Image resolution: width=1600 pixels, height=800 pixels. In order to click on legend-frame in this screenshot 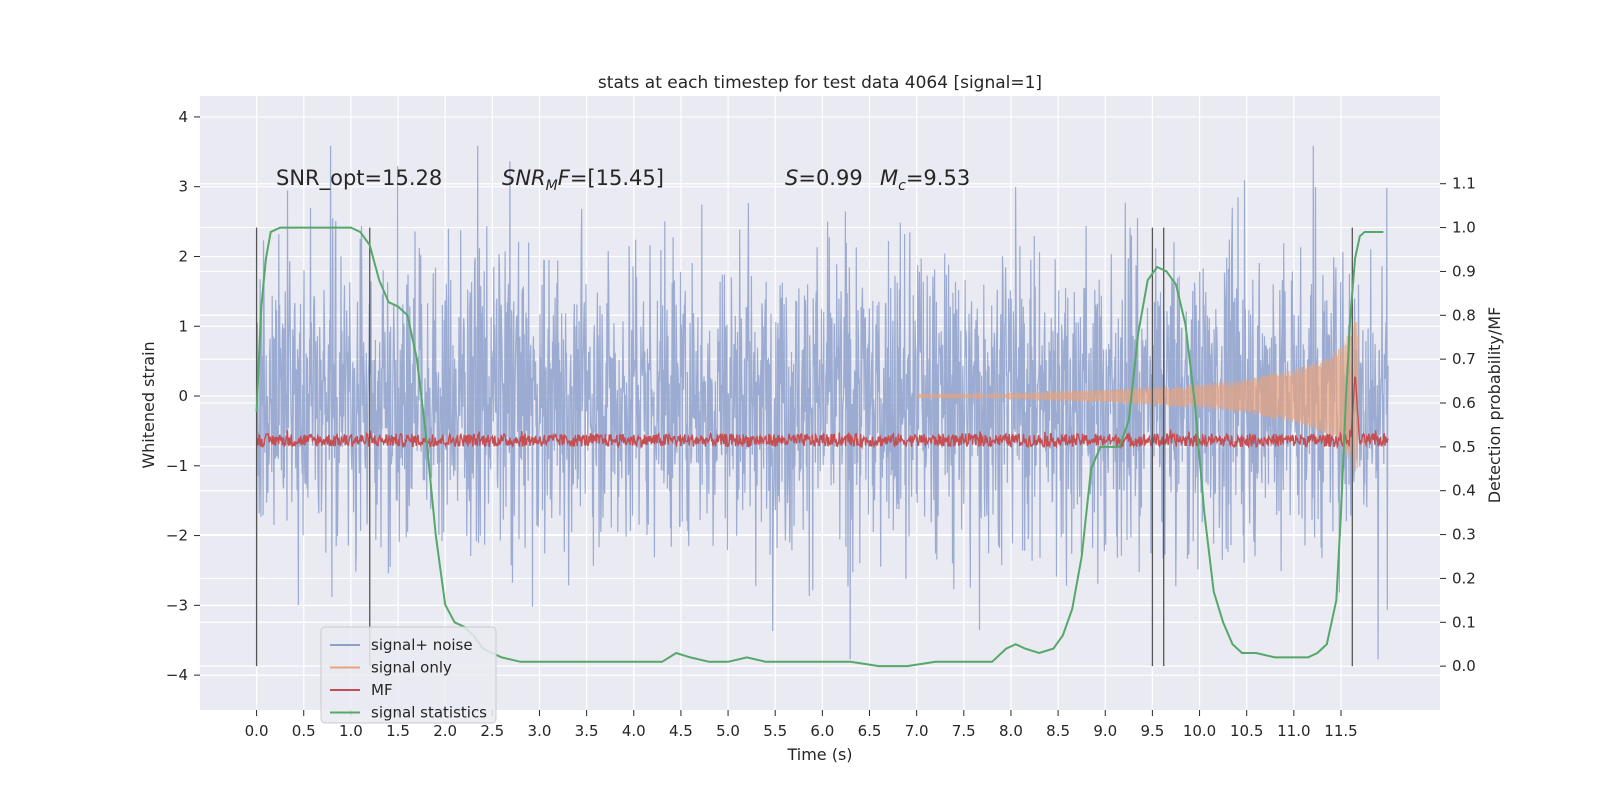, I will do `click(408, 675)`.